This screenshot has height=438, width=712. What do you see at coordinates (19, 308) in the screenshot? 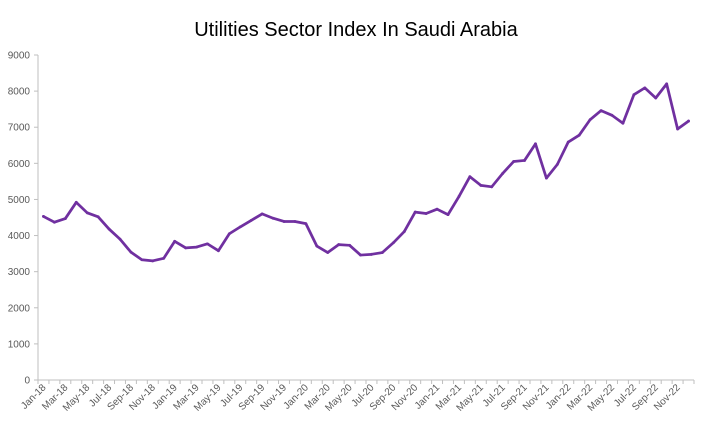
I see `y-tick-label: 2000` at bounding box center [19, 308].